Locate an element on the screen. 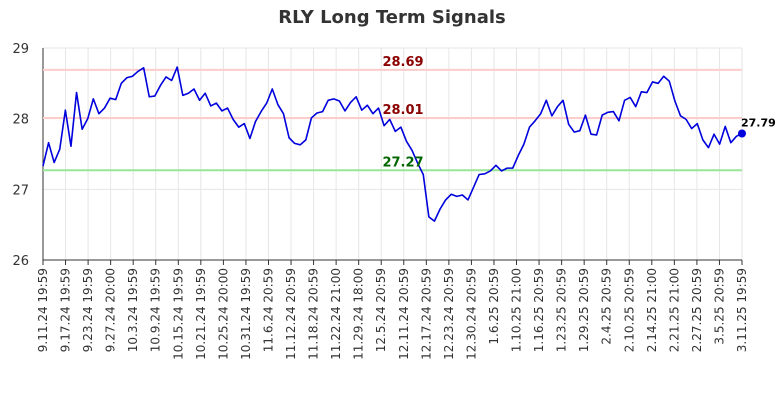 This screenshot has height=400, width=784. signal-label: 27.27 is located at coordinates (402, 162).